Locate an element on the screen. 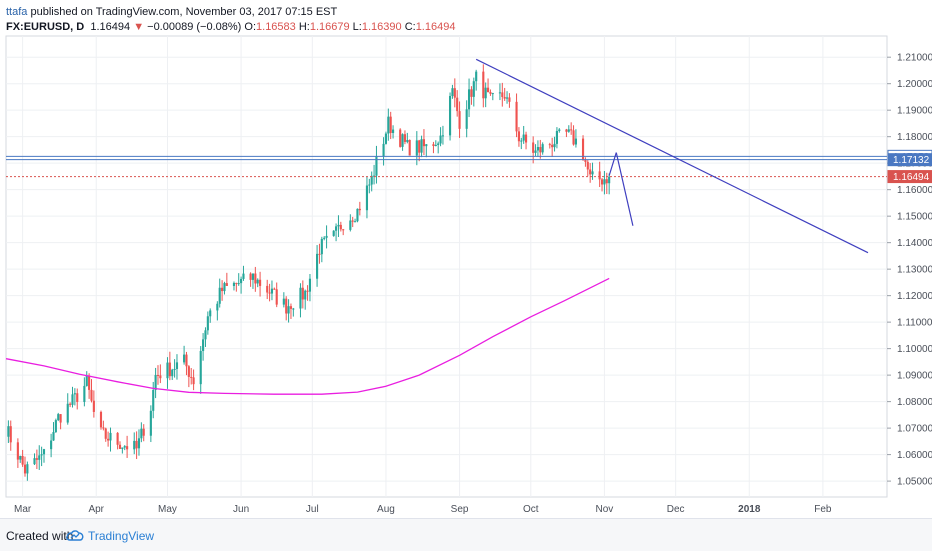  symbol-name: FX:EURUSD, D is located at coordinates (45, 27).